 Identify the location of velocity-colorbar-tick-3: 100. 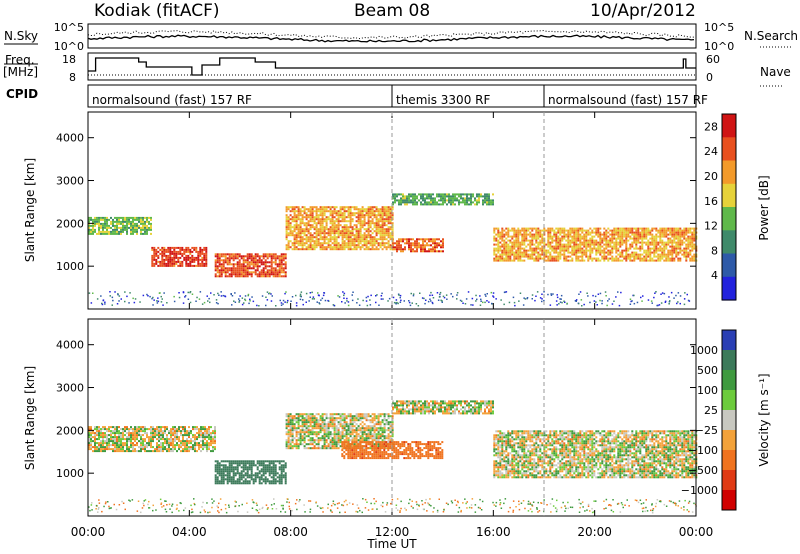
(707, 390).